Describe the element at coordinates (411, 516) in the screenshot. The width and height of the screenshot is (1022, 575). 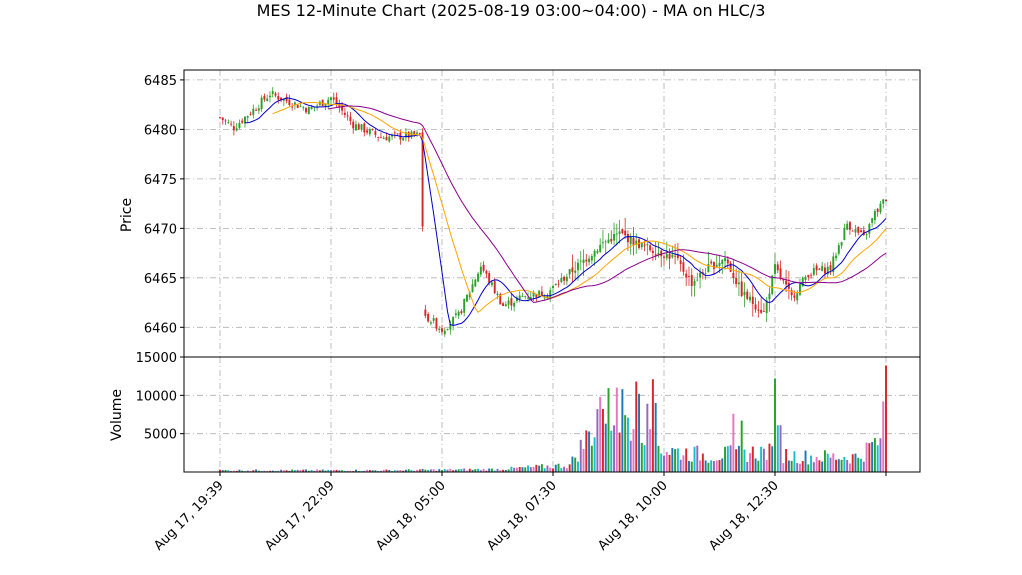
I see `x-tick-label: Aug 18, 05:00` at that location.